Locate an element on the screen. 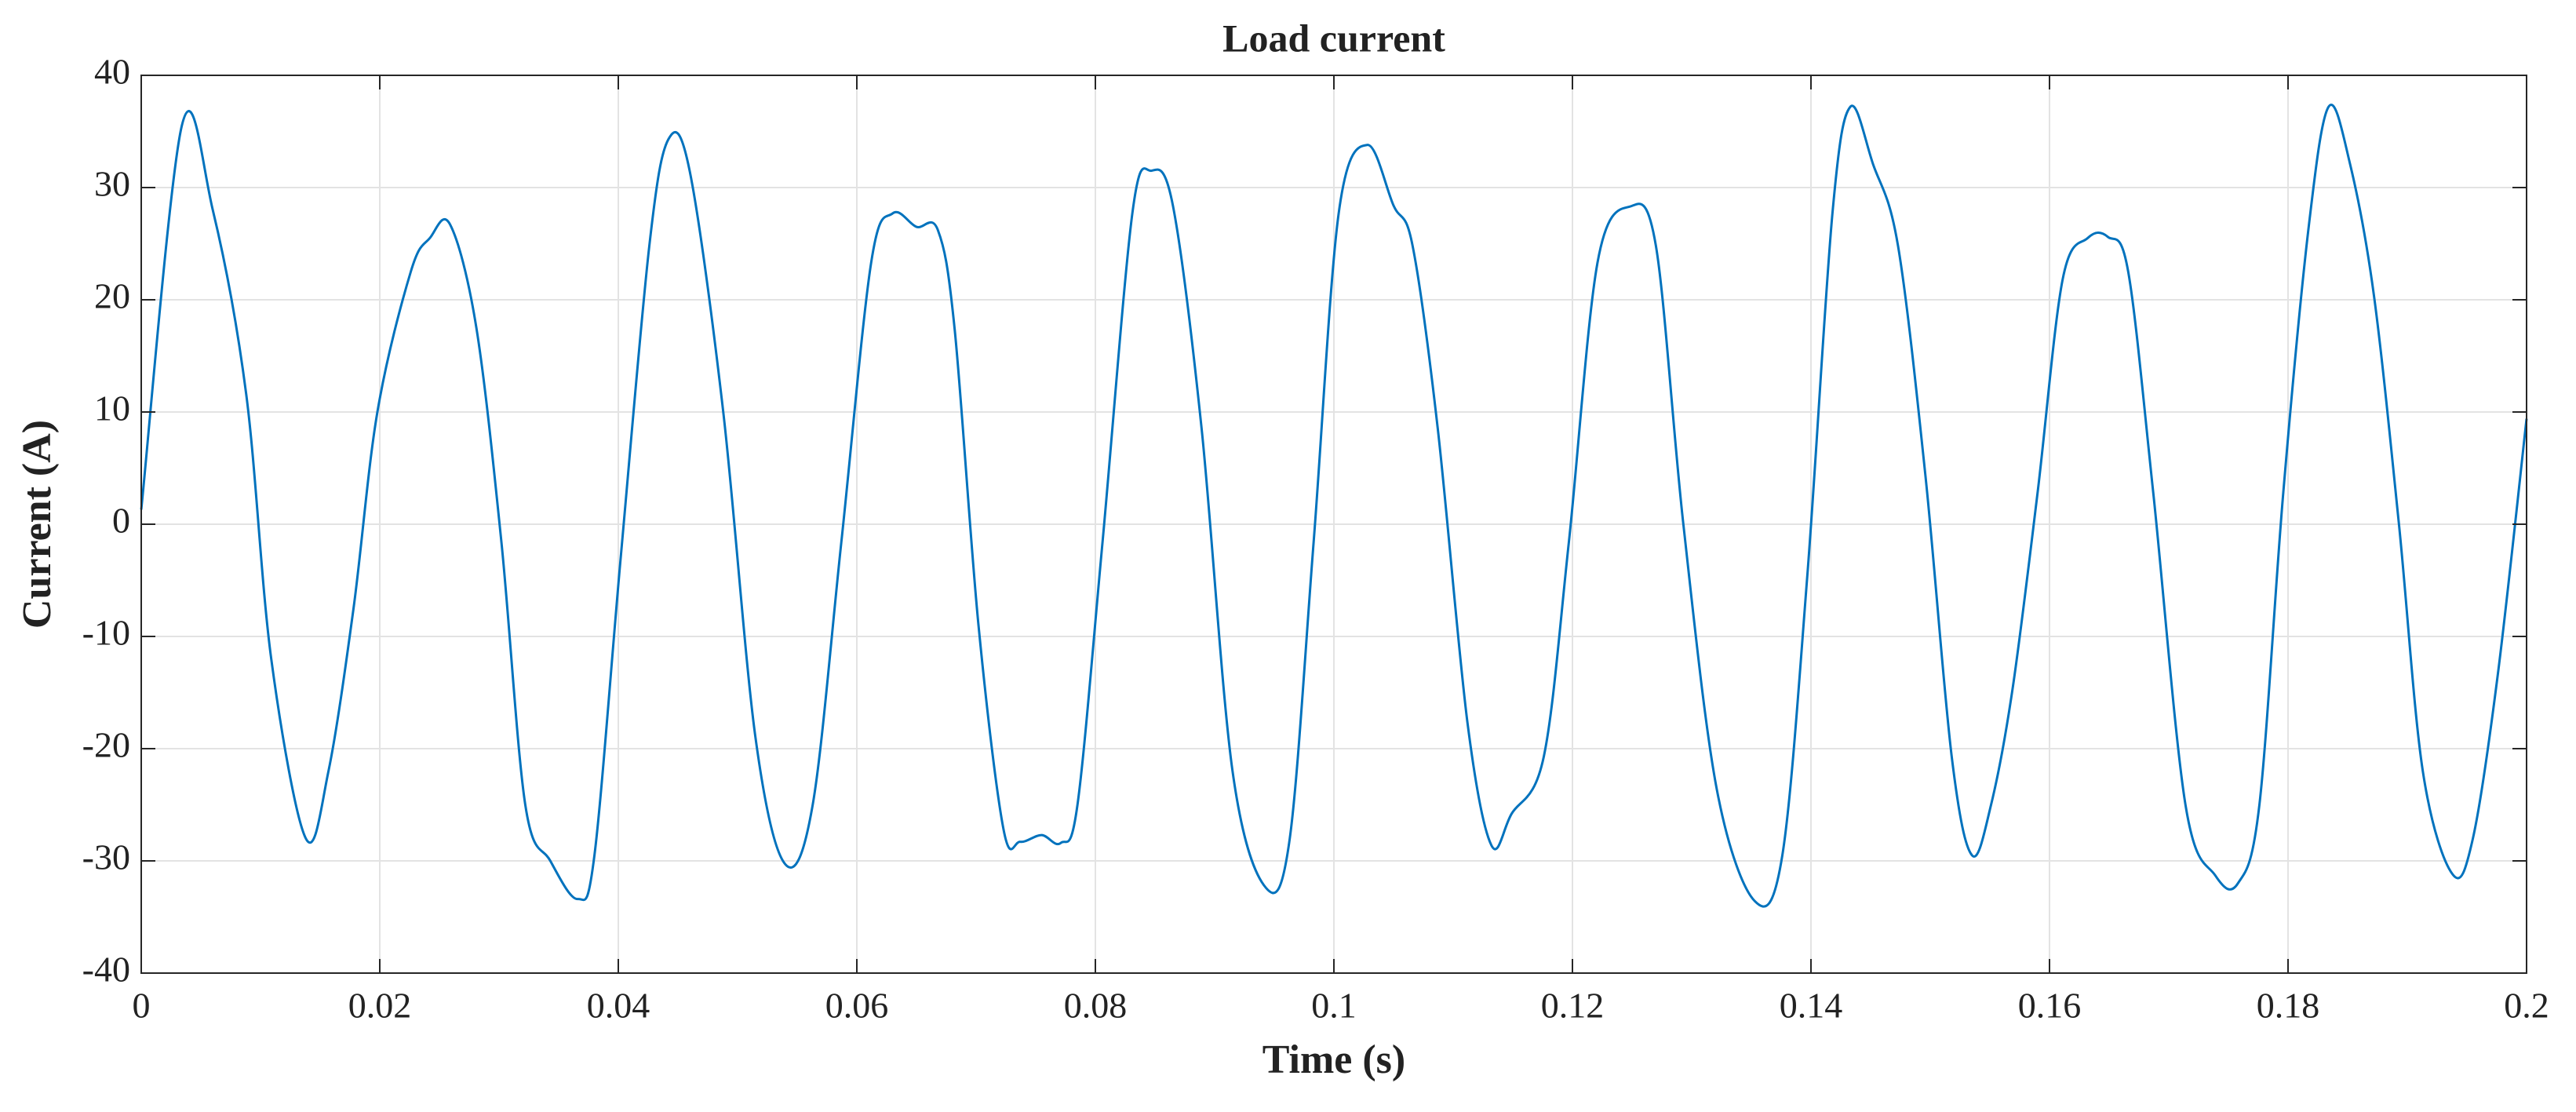 This screenshot has width=2576, height=1112. x-tick-label: 0.04 is located at coordinates (618, 1006).